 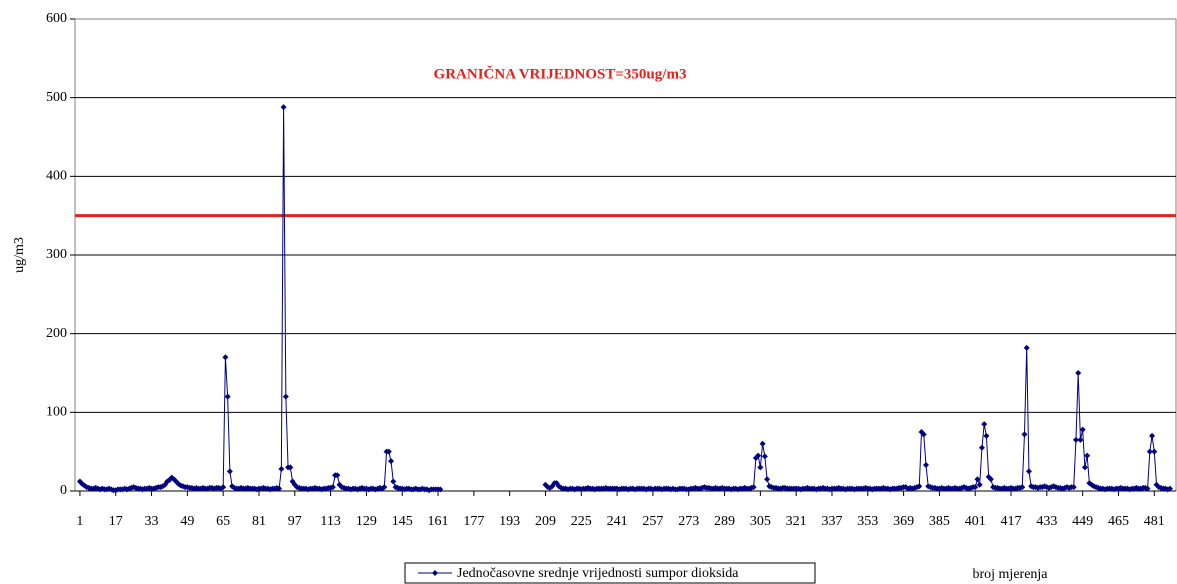 I want to click on x-tick-label: 353, so click(x=867, y=521).